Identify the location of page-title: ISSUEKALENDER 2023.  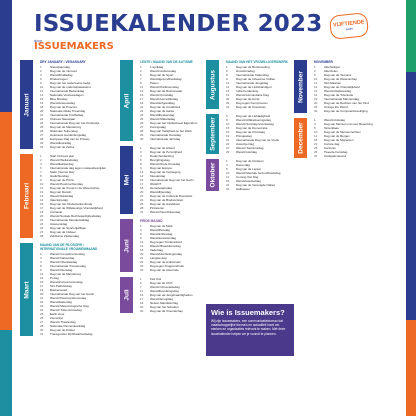
(178, 24).